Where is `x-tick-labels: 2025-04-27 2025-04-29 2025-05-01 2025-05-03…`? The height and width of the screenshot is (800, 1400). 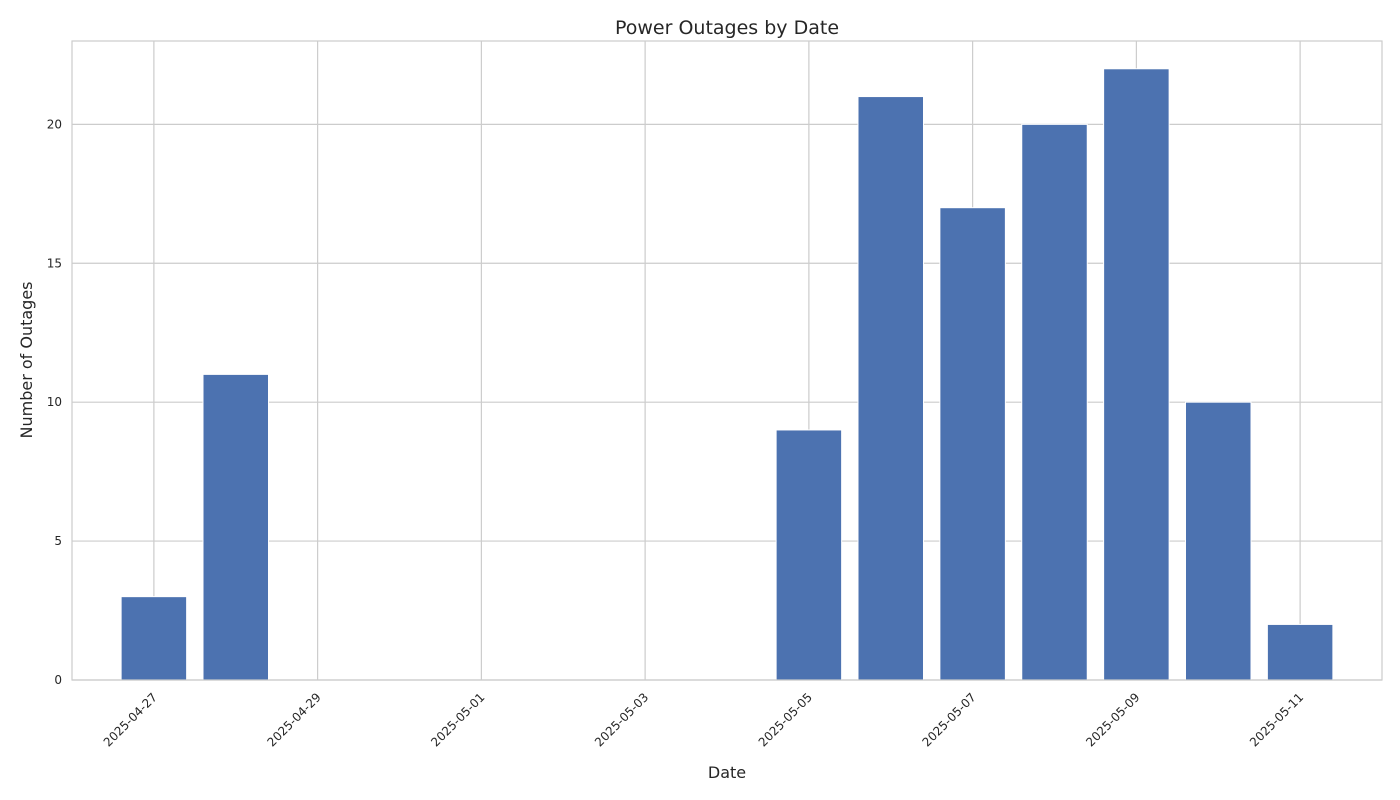
x-tick-labels: 2025-04-27 2025-04-29 2025-05-01 2025-05-03… is located at coordinates (703, 719).